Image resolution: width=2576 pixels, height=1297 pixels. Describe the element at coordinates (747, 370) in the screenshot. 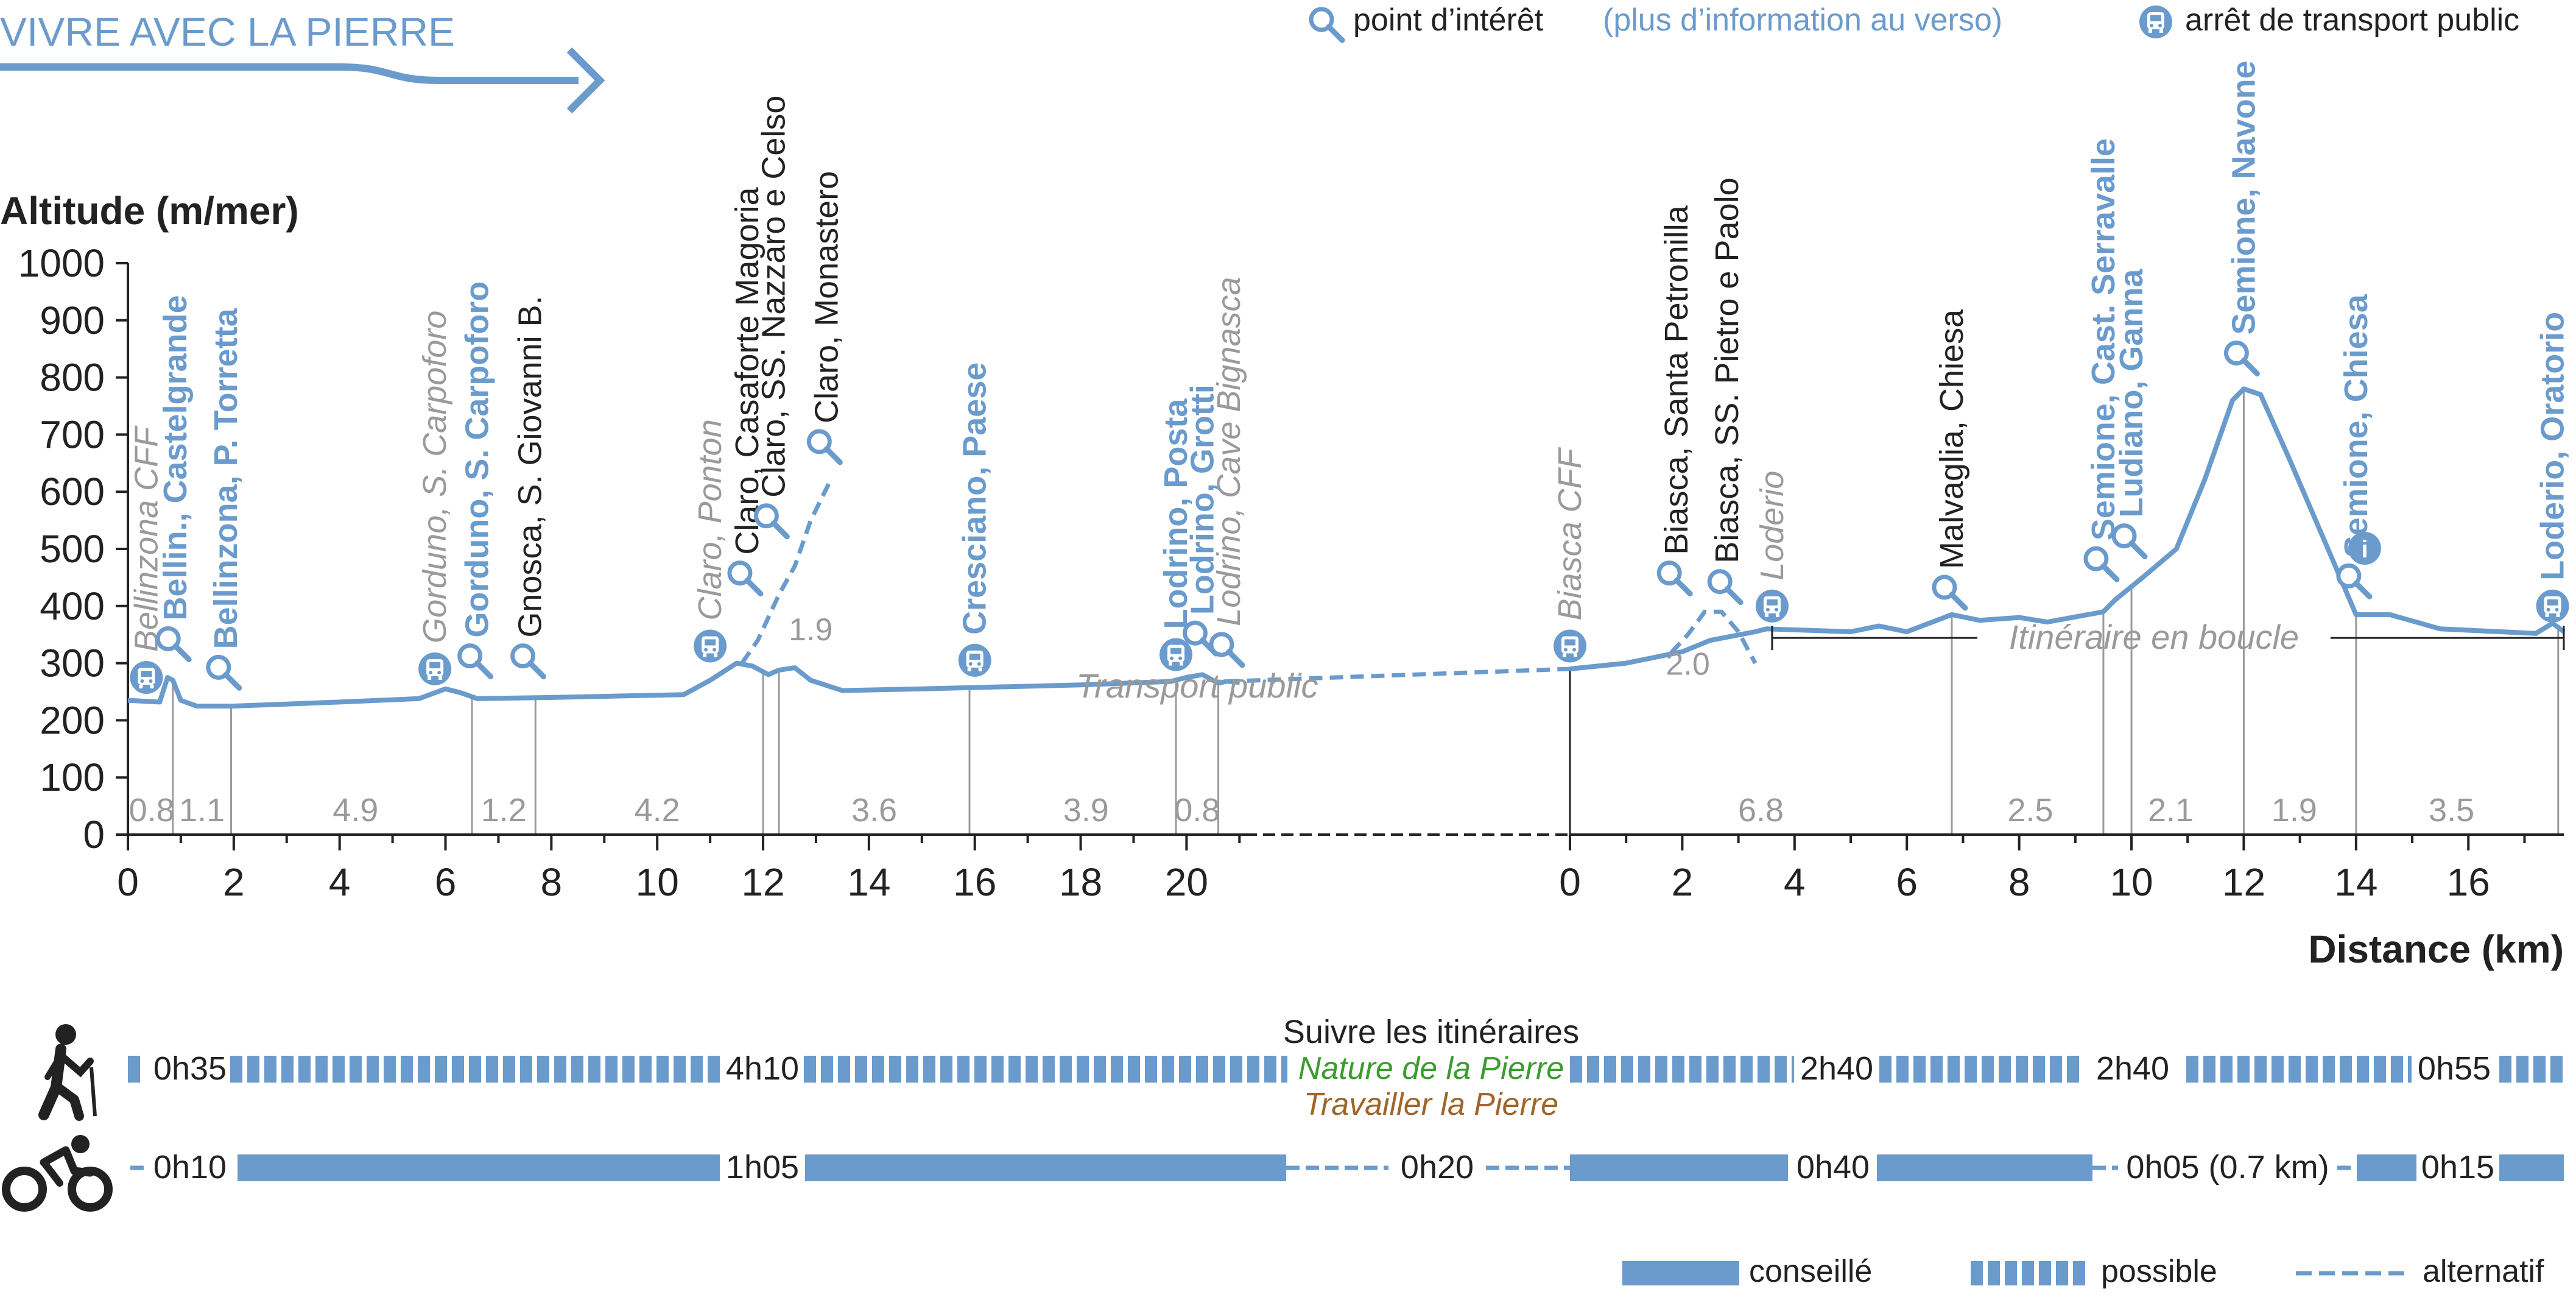

I see `point-label: Claro, Casaforte Magoria` at that location.